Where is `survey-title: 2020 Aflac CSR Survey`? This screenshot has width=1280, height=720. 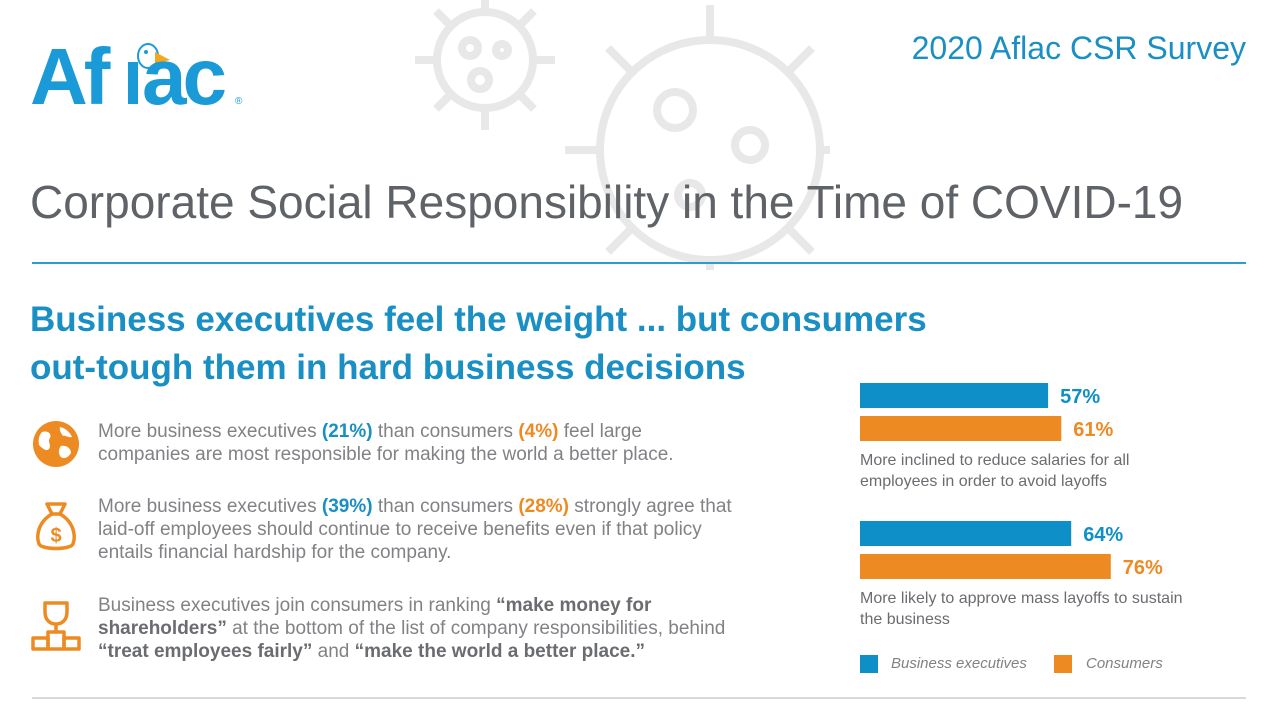 survey-title: 2020 Aflac CSR Survey is located at coordinates (1078, 48).